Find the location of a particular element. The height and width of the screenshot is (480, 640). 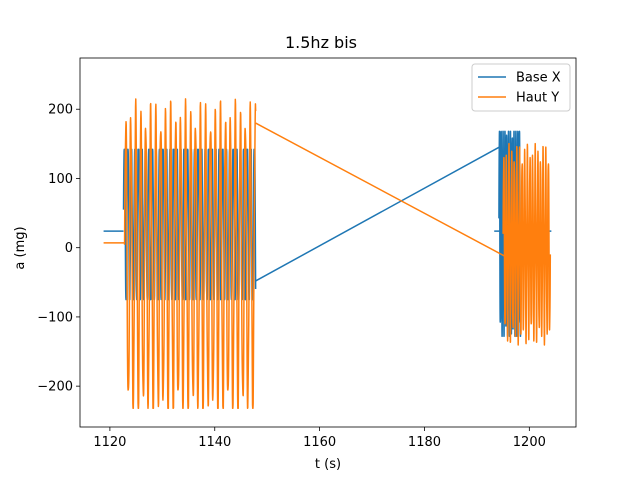

y-tick-label-100: 100 is located at coordinates (60, 179).